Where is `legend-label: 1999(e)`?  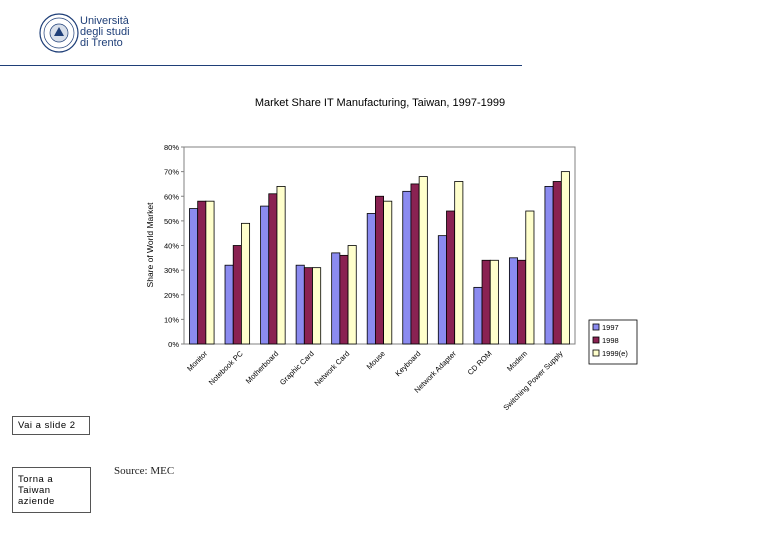 legend-label: 1999(e) is located at coordinates (615, 353).